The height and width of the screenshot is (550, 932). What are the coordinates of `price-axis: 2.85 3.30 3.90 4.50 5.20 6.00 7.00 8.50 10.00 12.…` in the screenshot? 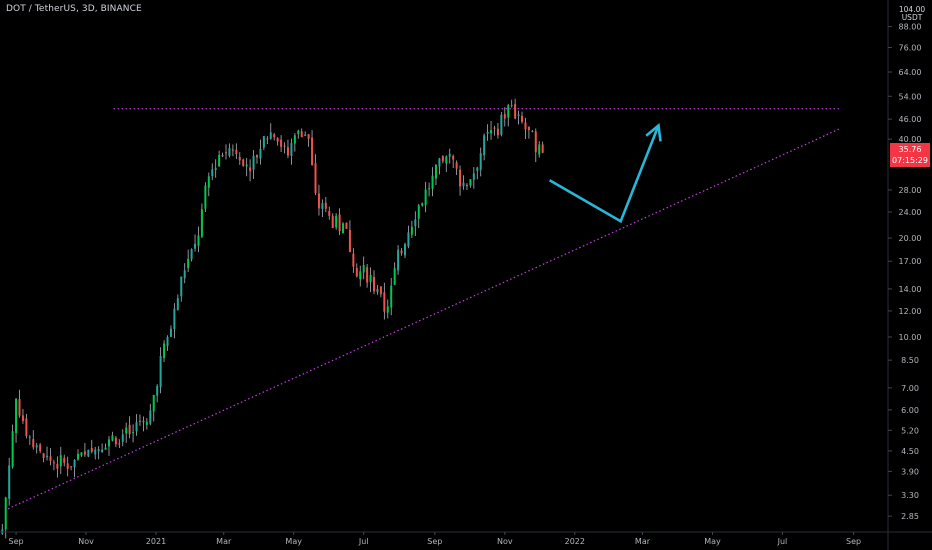 It's located at (904, 272).